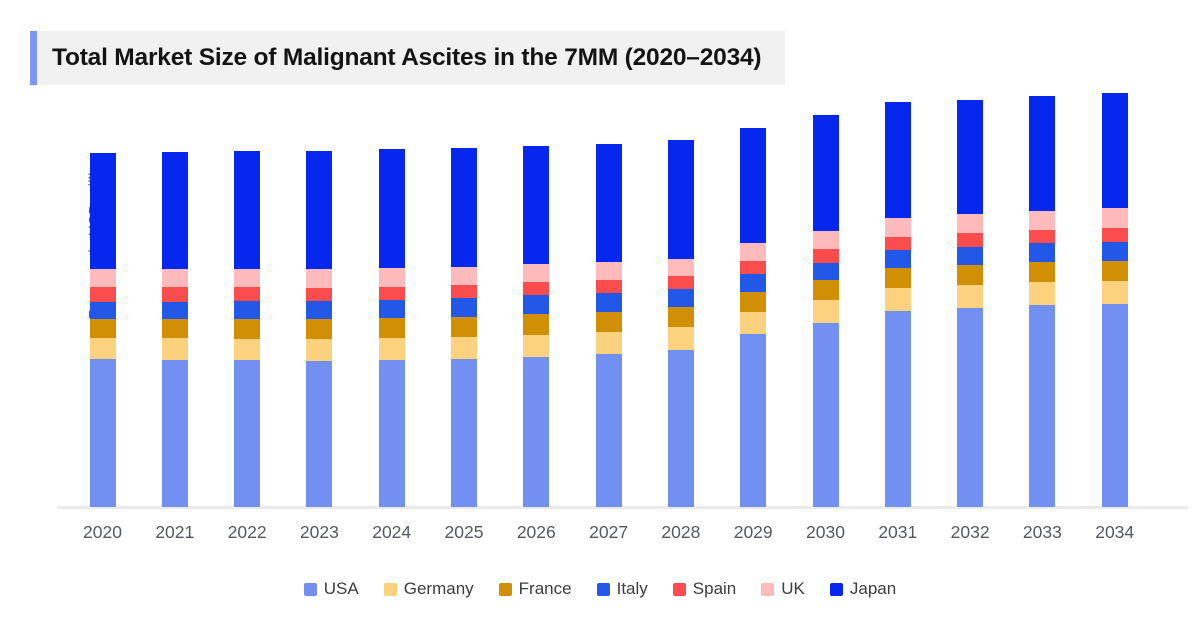 The height and width of the screenshot is (620, 1200). Describe the element at coordinates (897, 160) in the screenshot. I see `bar-segment-2031-japan` at that location.